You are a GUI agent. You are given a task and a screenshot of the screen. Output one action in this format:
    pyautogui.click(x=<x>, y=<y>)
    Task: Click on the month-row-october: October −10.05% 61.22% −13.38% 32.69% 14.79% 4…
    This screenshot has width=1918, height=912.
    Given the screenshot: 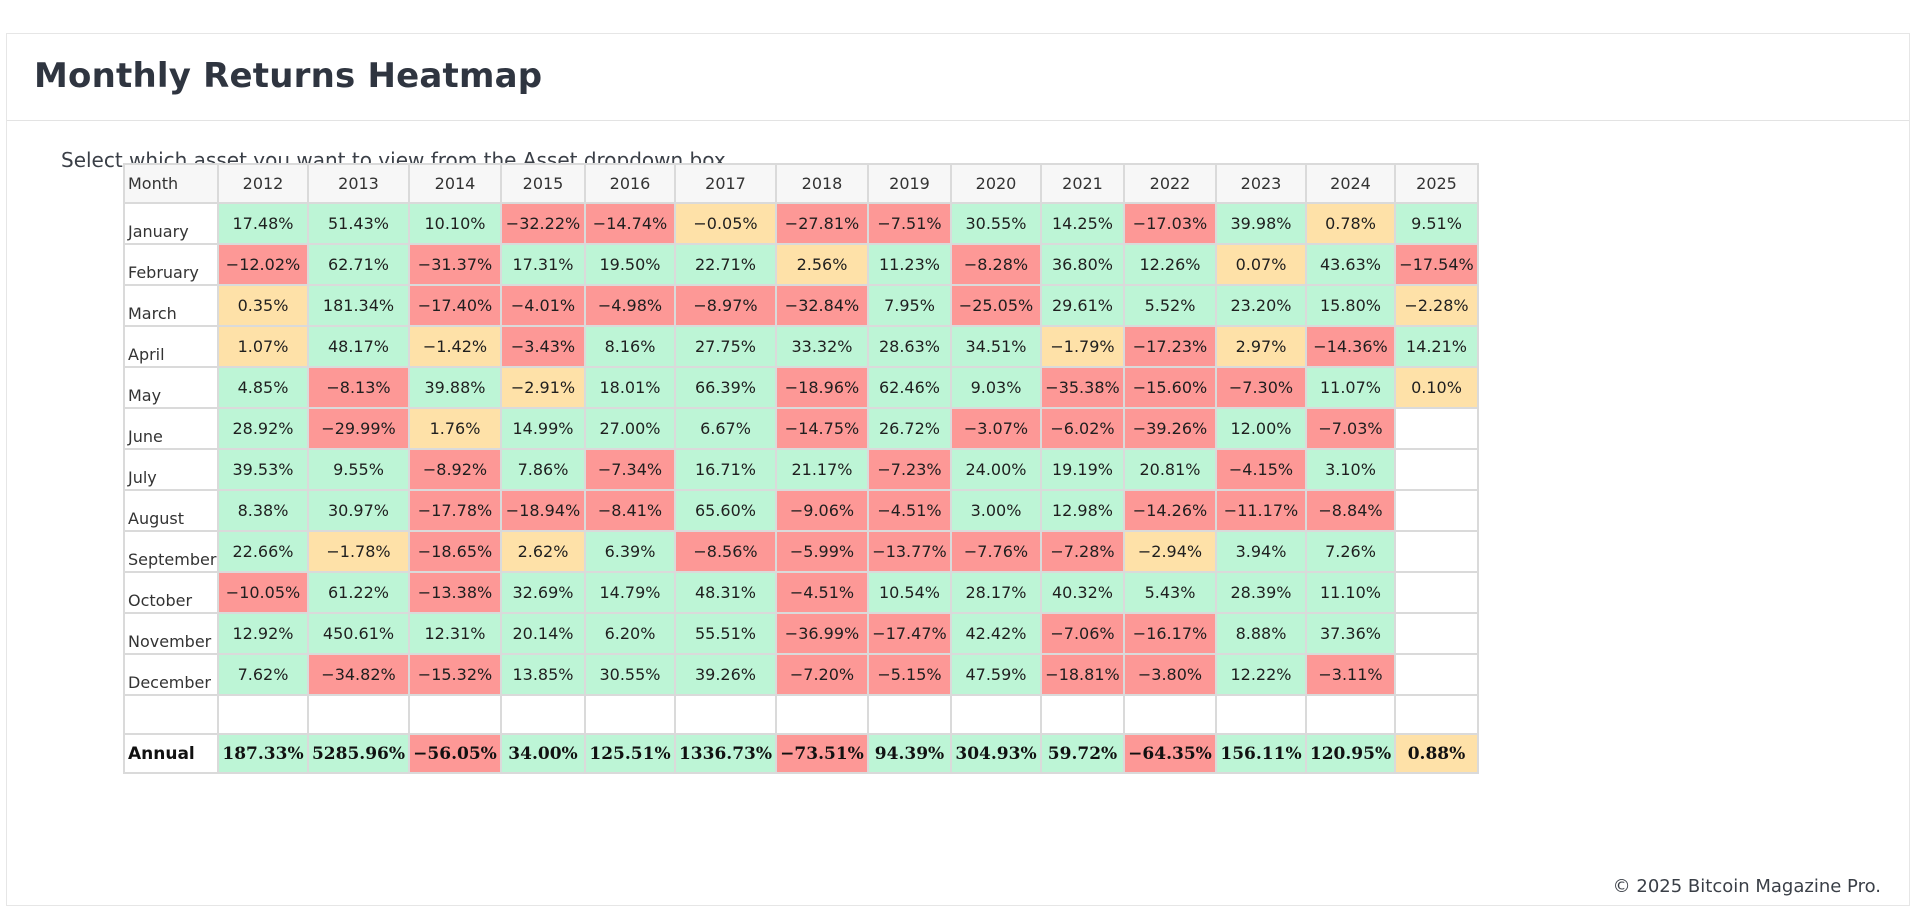 What is the action you would take?
    pyautogui.click(x=801, y=592)
    